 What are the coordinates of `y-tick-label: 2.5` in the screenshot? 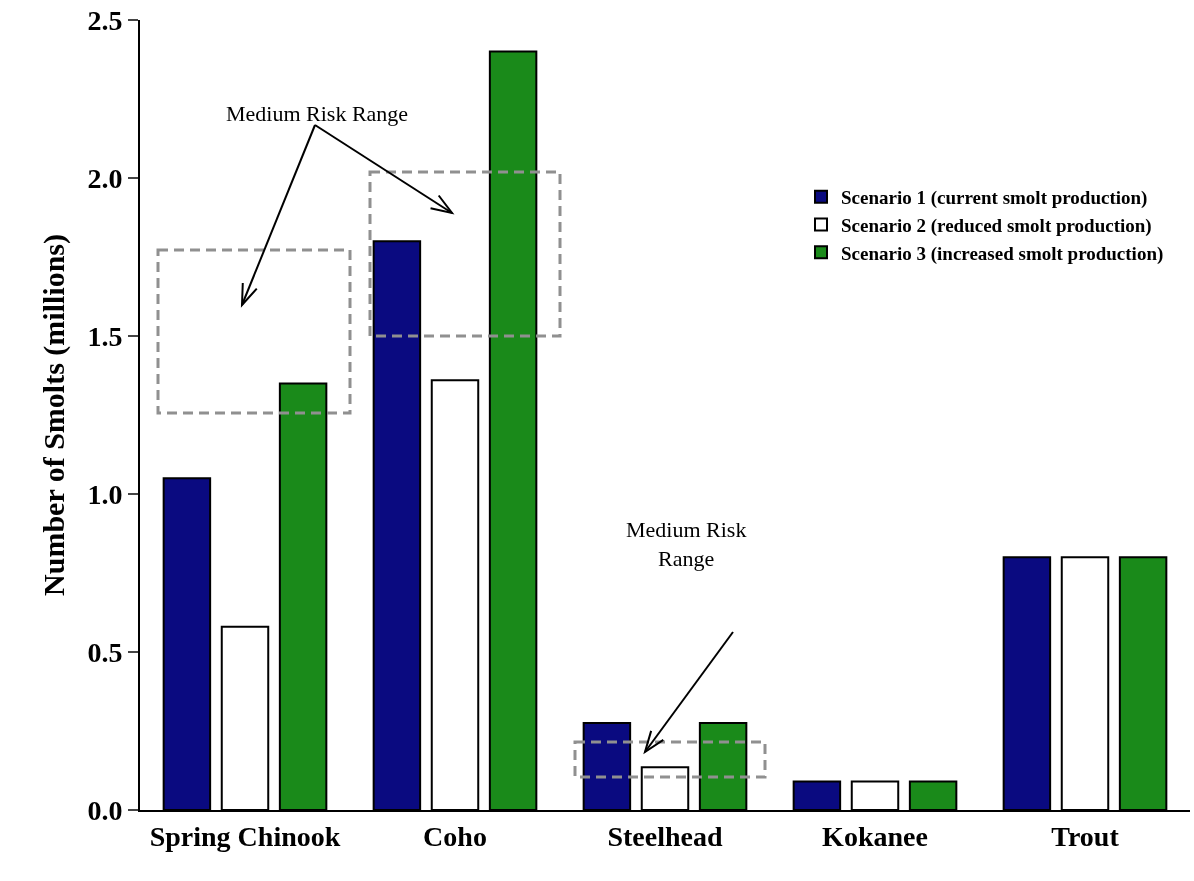 It's located at (105, 20).